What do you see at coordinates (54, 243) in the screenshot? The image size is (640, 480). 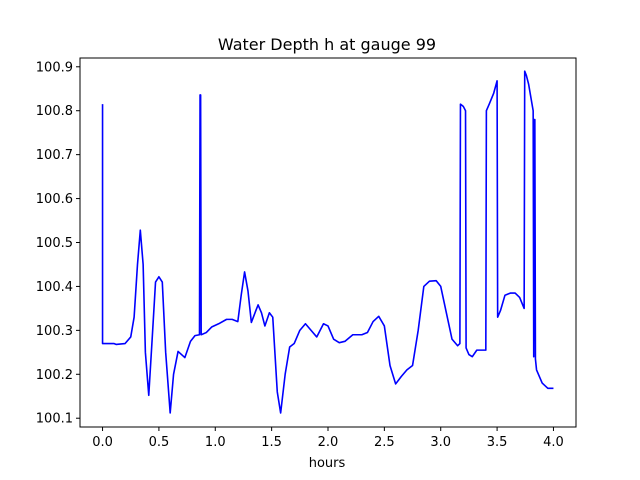 I see `y-tick-label: 100.5` at bounding box center [54, 243].